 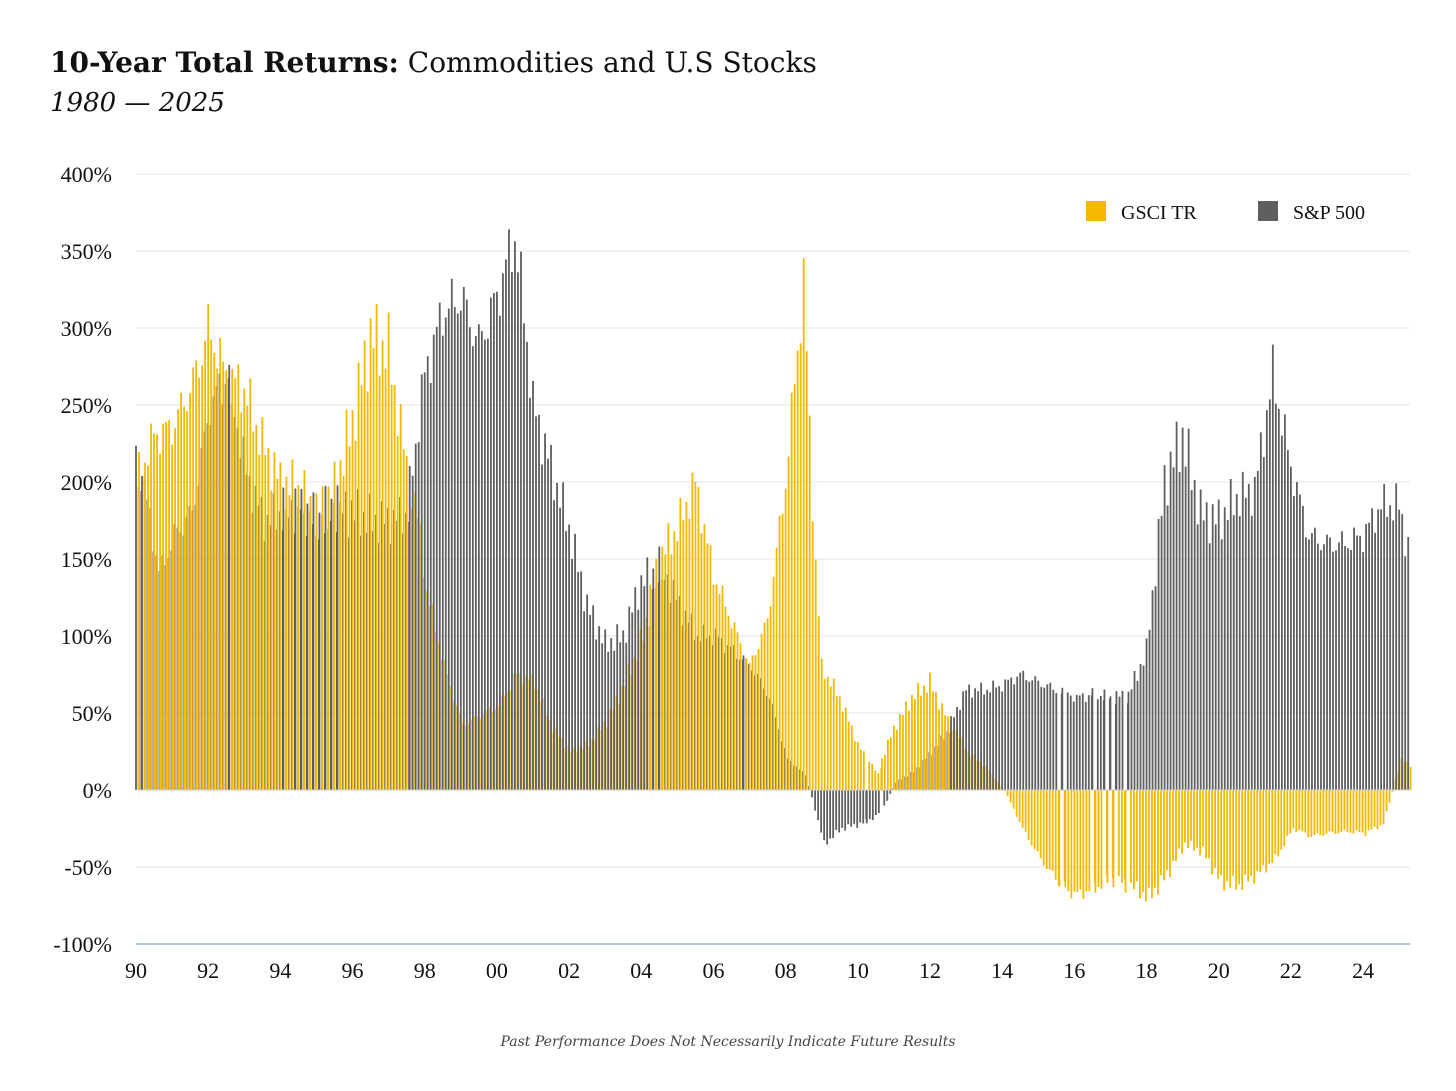 What do you see at coordinates (1363, 970) in the screenshot?
I see `x-tick-label: 24` at bounding box center [1363, 970].